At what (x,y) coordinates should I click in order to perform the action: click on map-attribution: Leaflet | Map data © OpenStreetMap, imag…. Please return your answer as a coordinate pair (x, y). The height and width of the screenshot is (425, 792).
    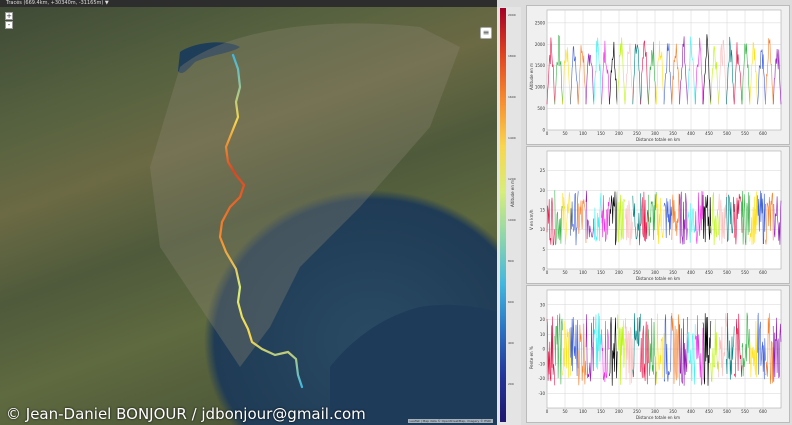
    Looking at the image, I should click on (450, 421).